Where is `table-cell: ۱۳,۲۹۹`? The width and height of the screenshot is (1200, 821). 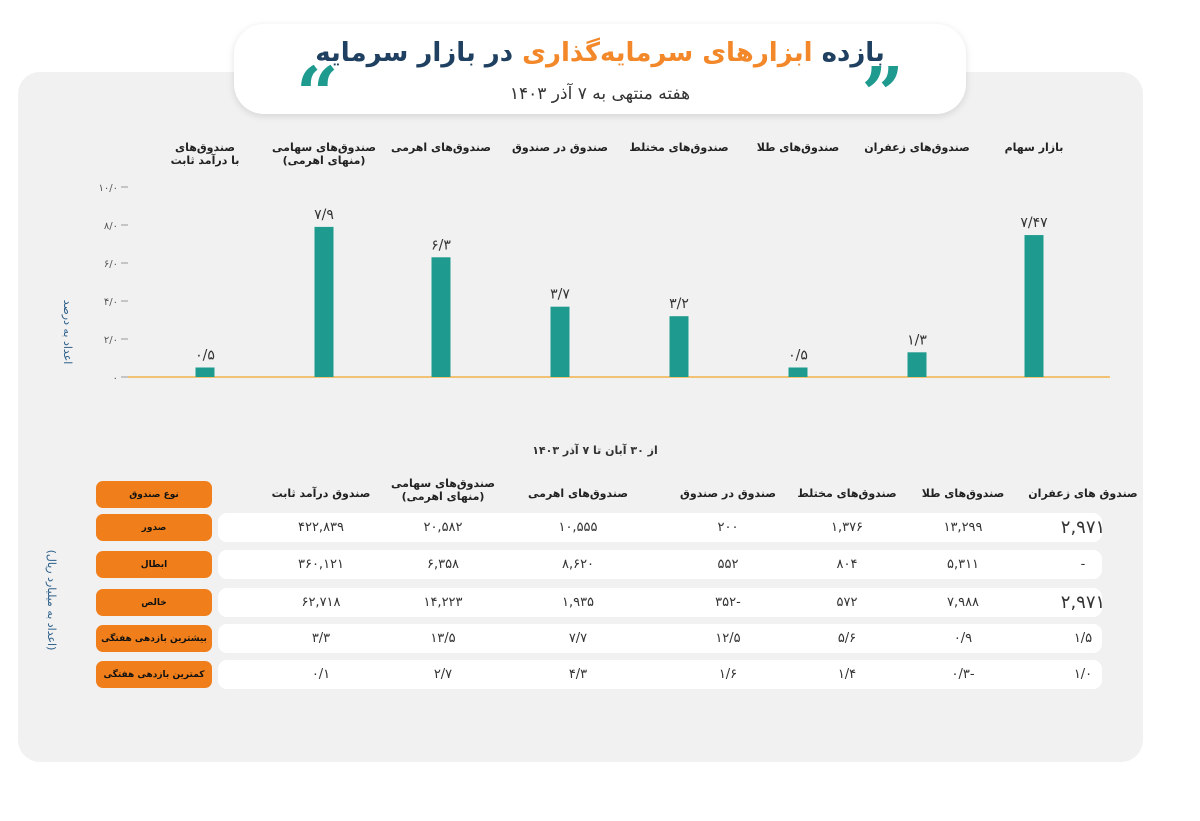
table-cell: ۱۳,۲۹۹ is located at coordinates (963, 527).